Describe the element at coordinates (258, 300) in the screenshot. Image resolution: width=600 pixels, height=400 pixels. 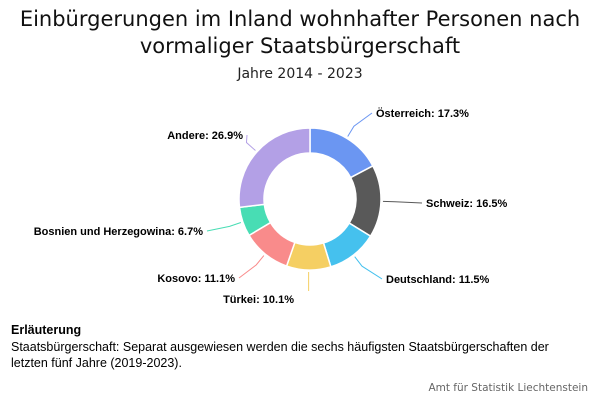
I see `data-label: Türkei: 10.1%` at that location.